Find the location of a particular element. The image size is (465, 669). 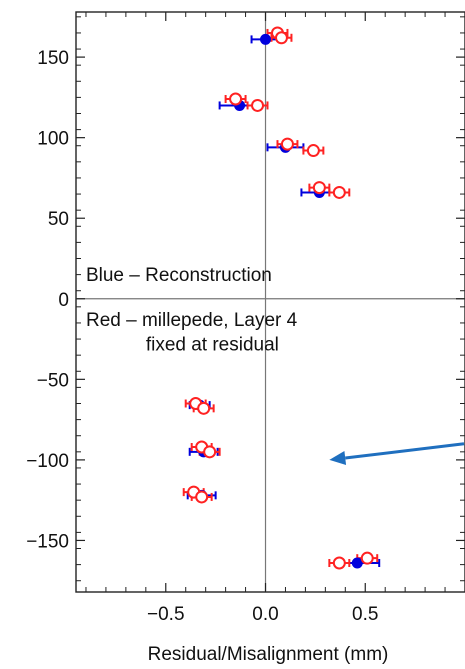

annotation-text: Blue – Reconstruction is located at coordinates (179, 275).